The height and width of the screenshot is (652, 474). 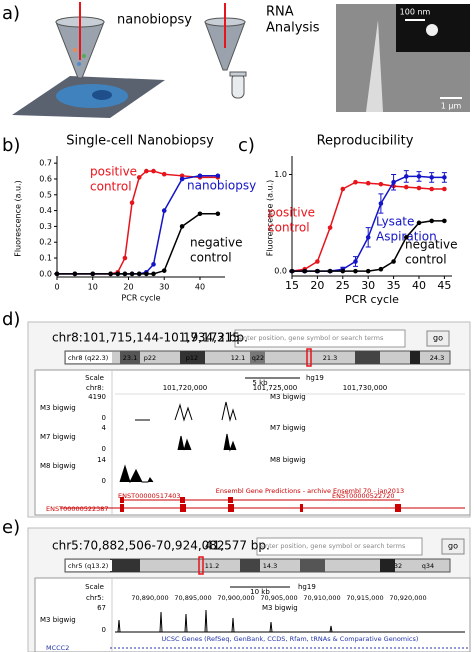 I want to click on label: q22, so click(x=258, y=358).